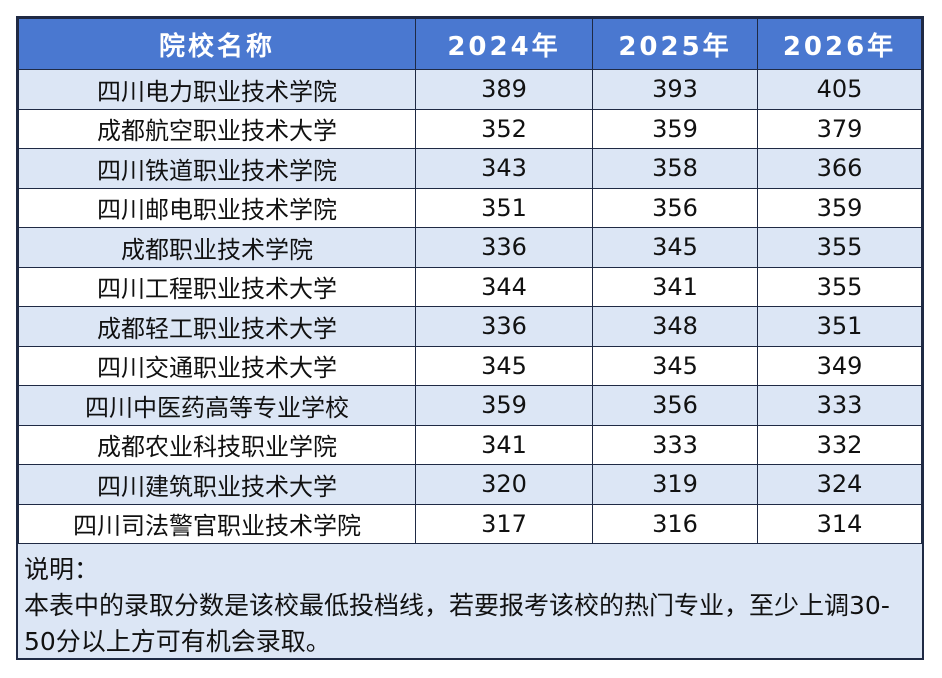  I want to click on table-row: 四川铁道职业技术学院 343 358 366, so click(470, 168).